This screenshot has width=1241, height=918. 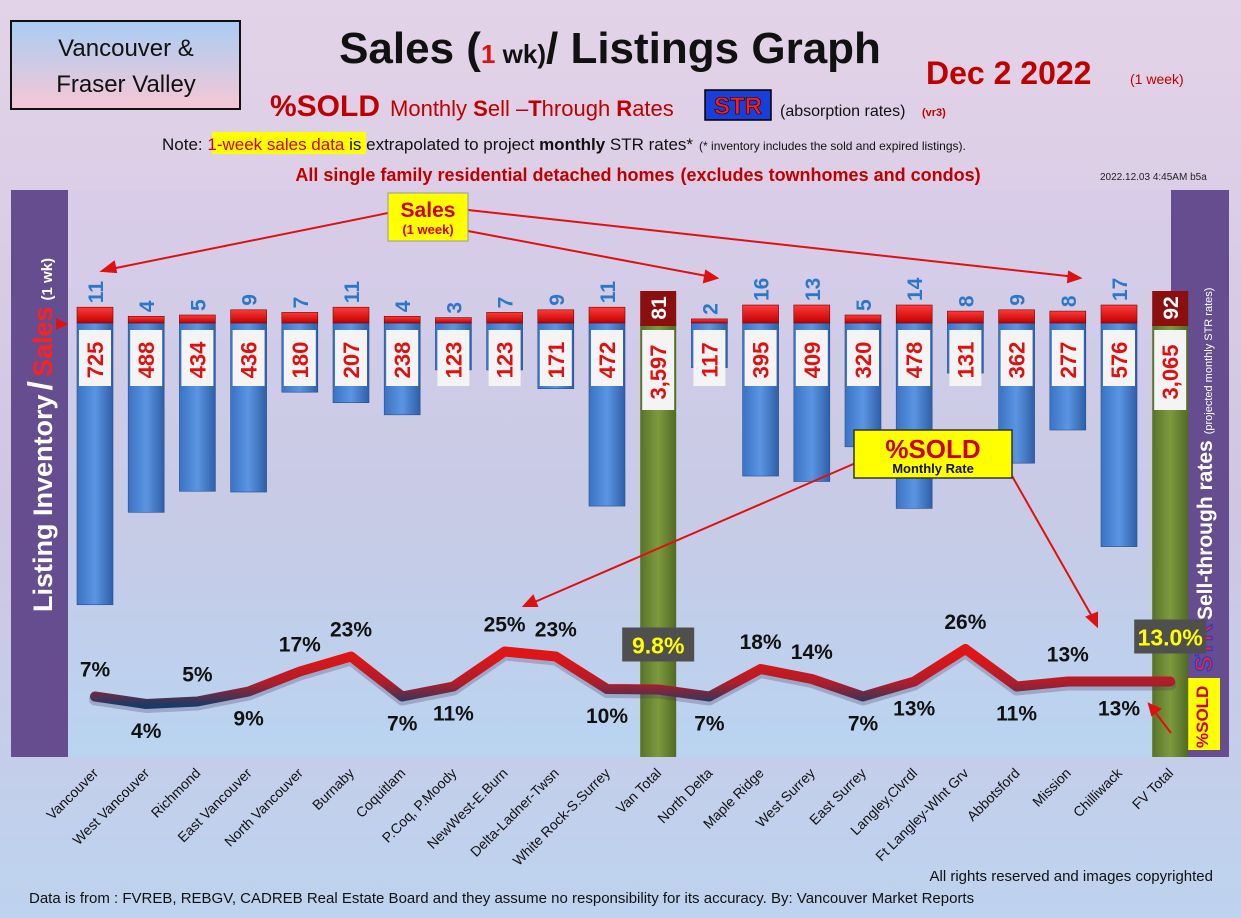 What do you see at coordinates (1069, 301) in the screenshot?
I see `sales-label-19: 8` at bounding box center [1069, 301].